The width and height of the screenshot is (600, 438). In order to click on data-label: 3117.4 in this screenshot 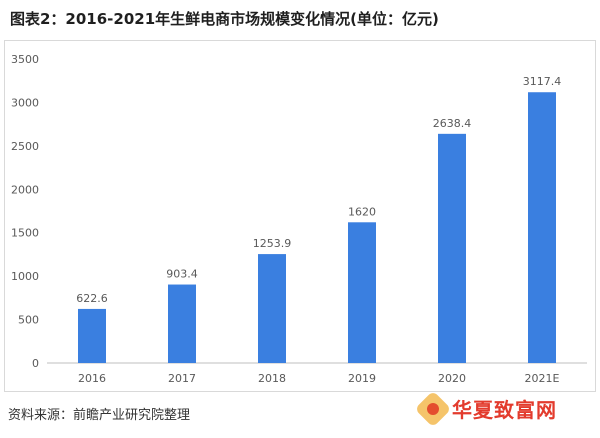, I will do `click(542, 81)`.